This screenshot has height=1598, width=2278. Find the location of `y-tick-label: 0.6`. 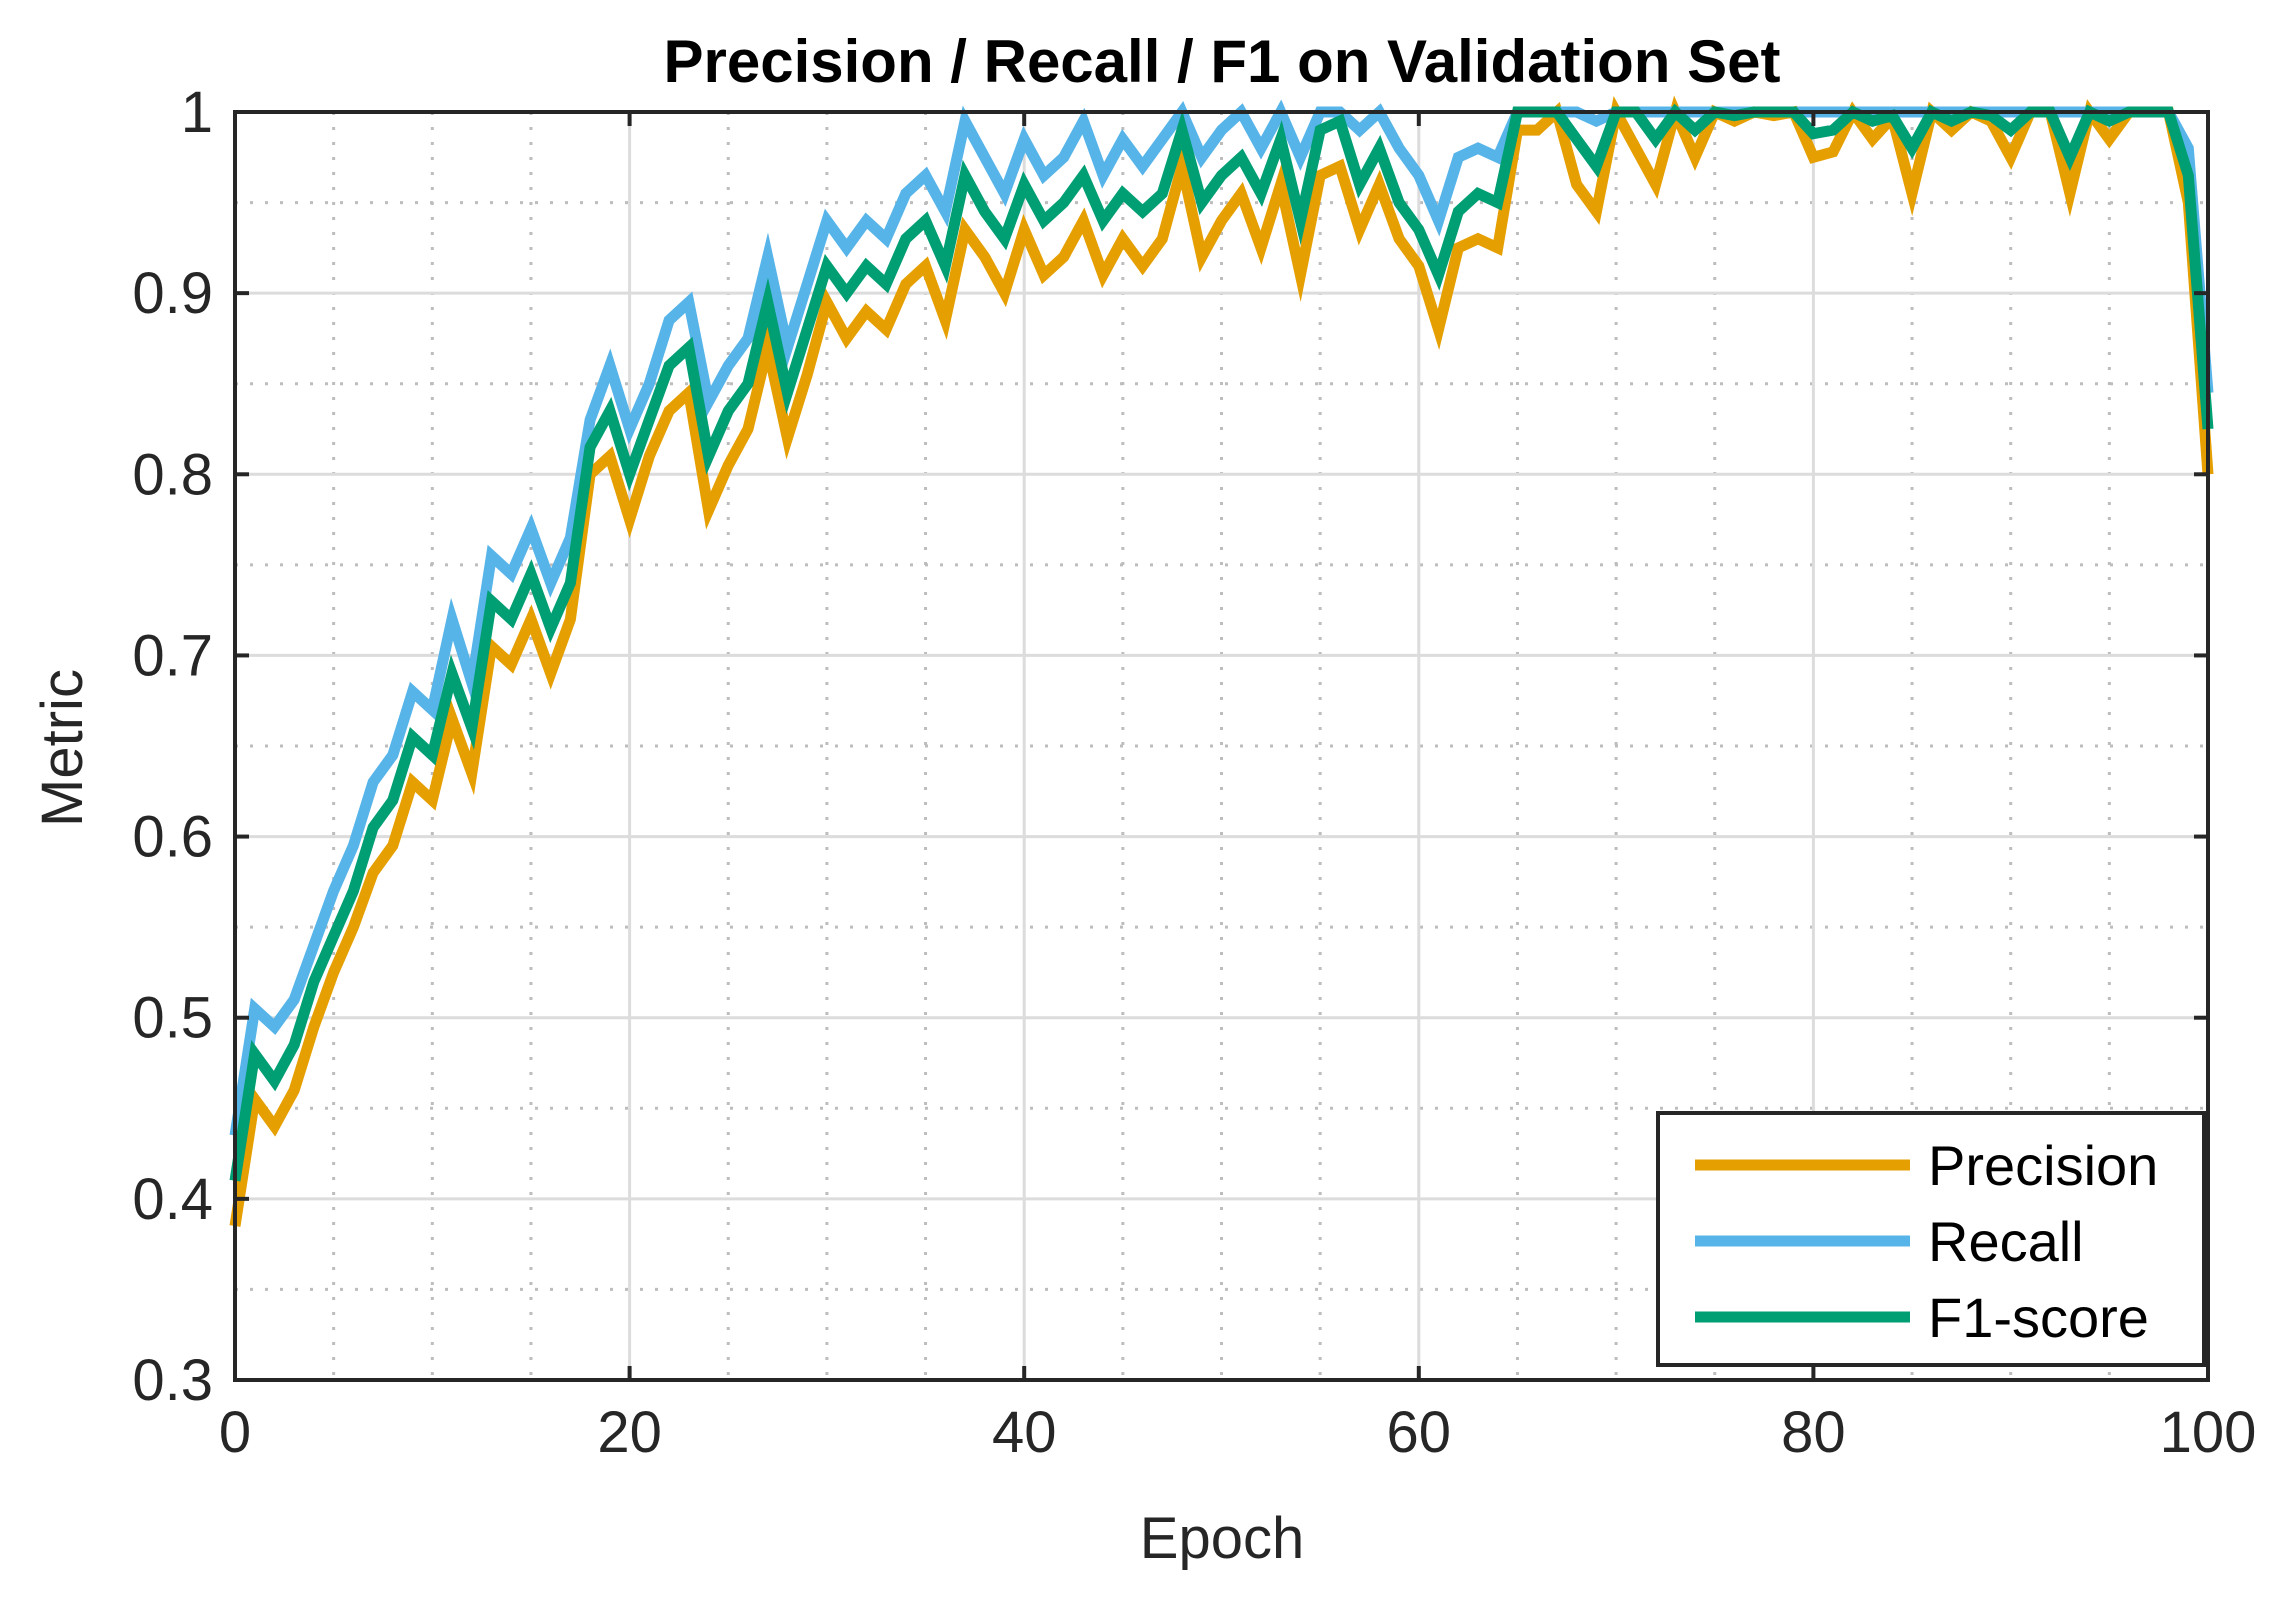

y-tick-label: 0.6 is located at coordinates (172, 837).